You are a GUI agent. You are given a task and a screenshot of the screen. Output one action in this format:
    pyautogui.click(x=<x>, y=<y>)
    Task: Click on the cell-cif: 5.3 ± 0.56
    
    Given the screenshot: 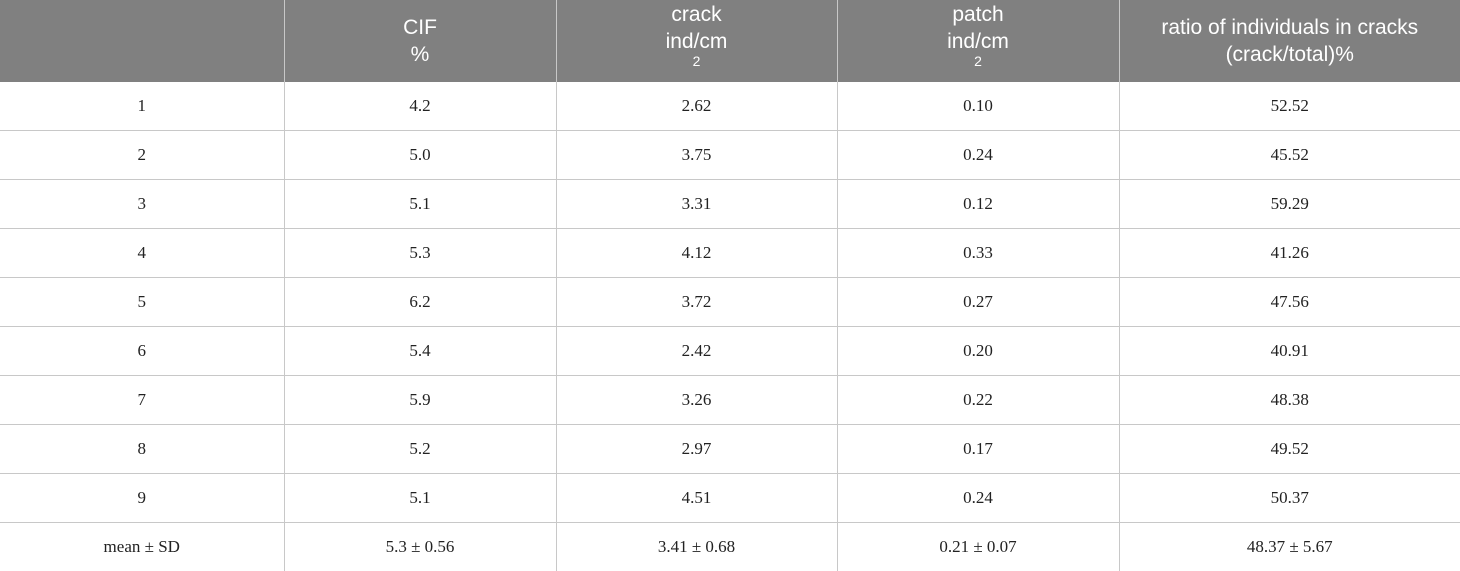 What is the action you would take?
    pyautogui.click(x=419, y=546)
    